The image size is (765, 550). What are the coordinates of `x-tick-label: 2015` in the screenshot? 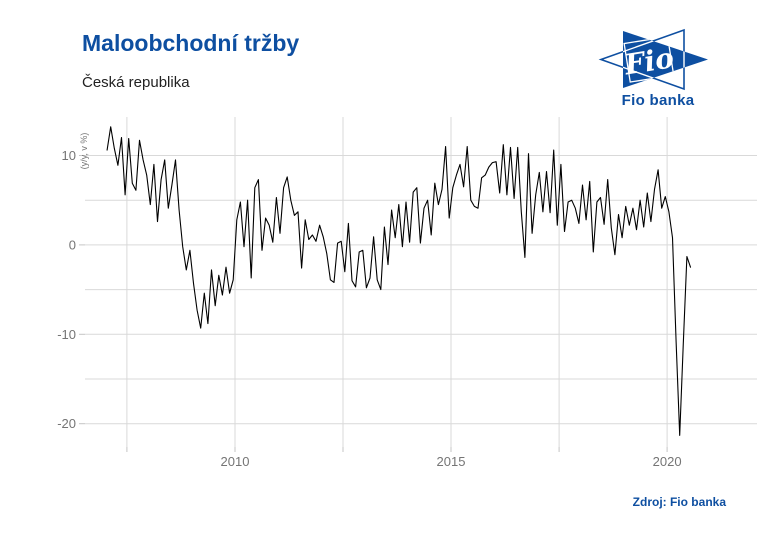 It's located at (451, 461).